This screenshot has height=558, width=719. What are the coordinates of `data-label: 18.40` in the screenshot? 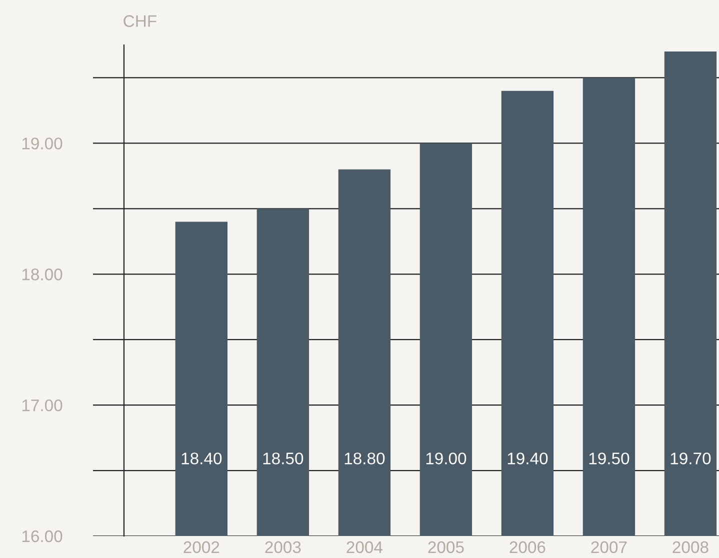 It's located at (202, 458).